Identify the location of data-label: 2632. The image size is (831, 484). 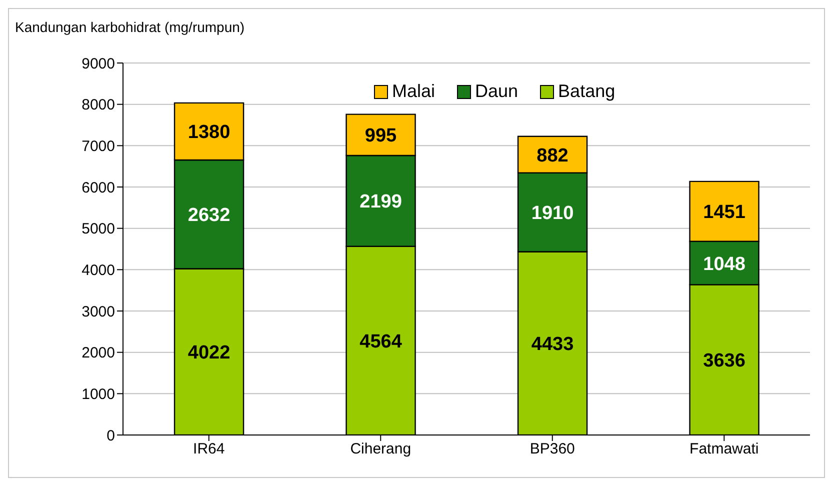
(209, 215).